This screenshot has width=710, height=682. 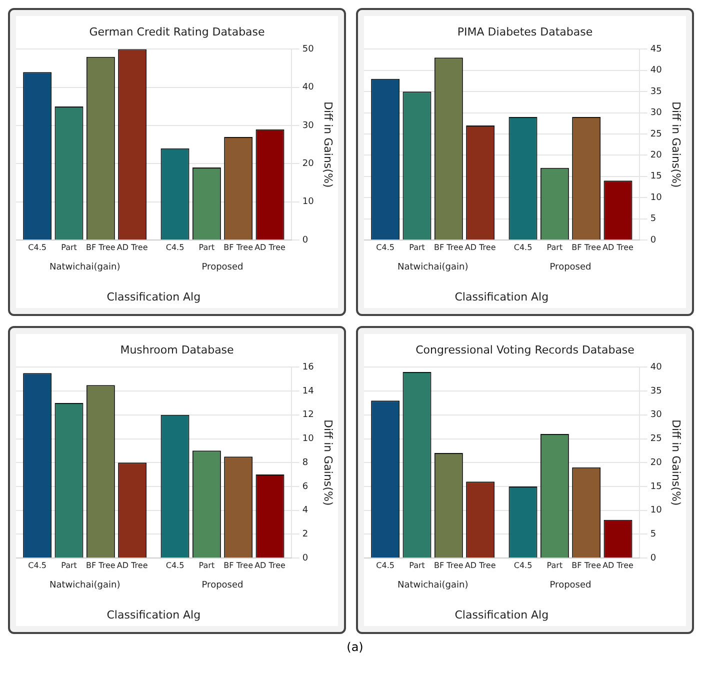 What do you see at coordinates (525, 31) in the screenshot?
I see `chart-title: PIMA Diabetes Database` at bounding box center [525, 31].